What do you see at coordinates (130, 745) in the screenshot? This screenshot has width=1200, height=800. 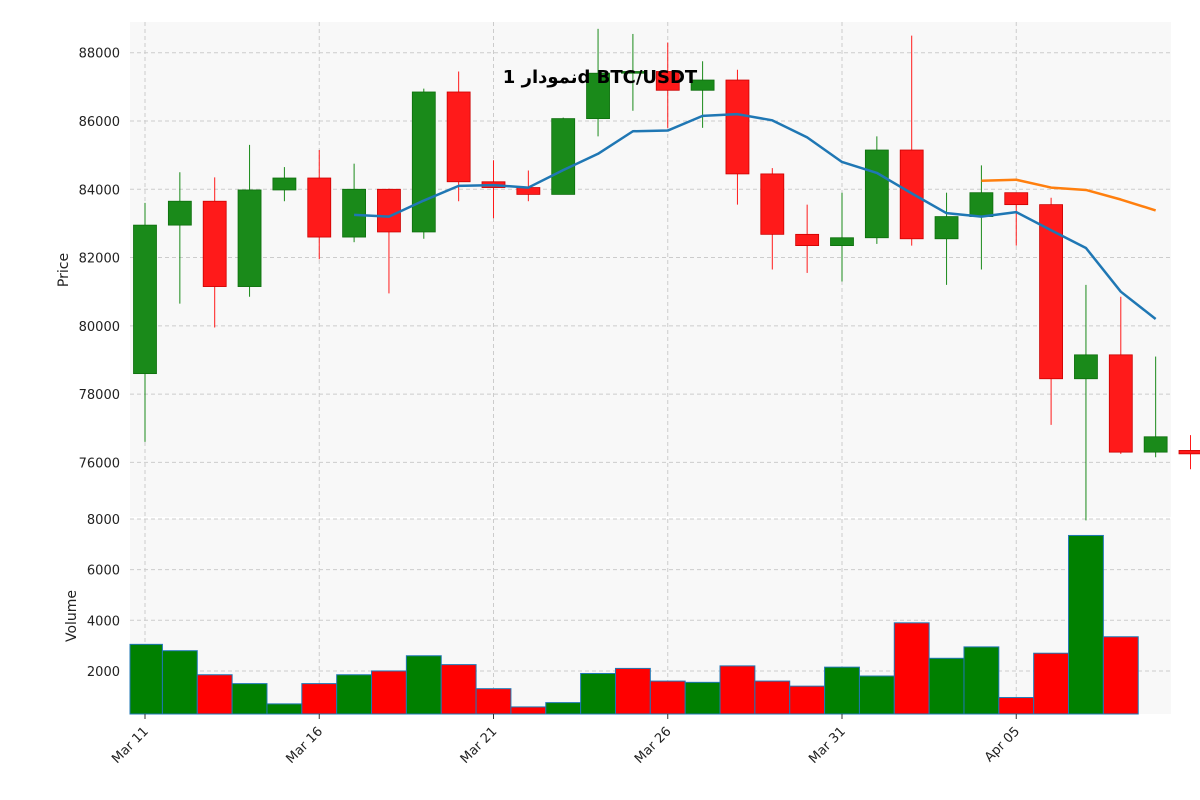 I see `date-tick-label: Mar 11` at bounding box center [130, 745].